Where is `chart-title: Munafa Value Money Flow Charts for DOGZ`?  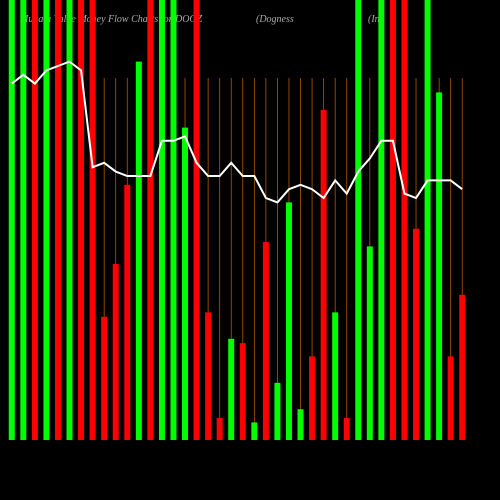
chart-title: Munafa Value Money Flow Charts for DOGZ is located at coordinates (111, 19).